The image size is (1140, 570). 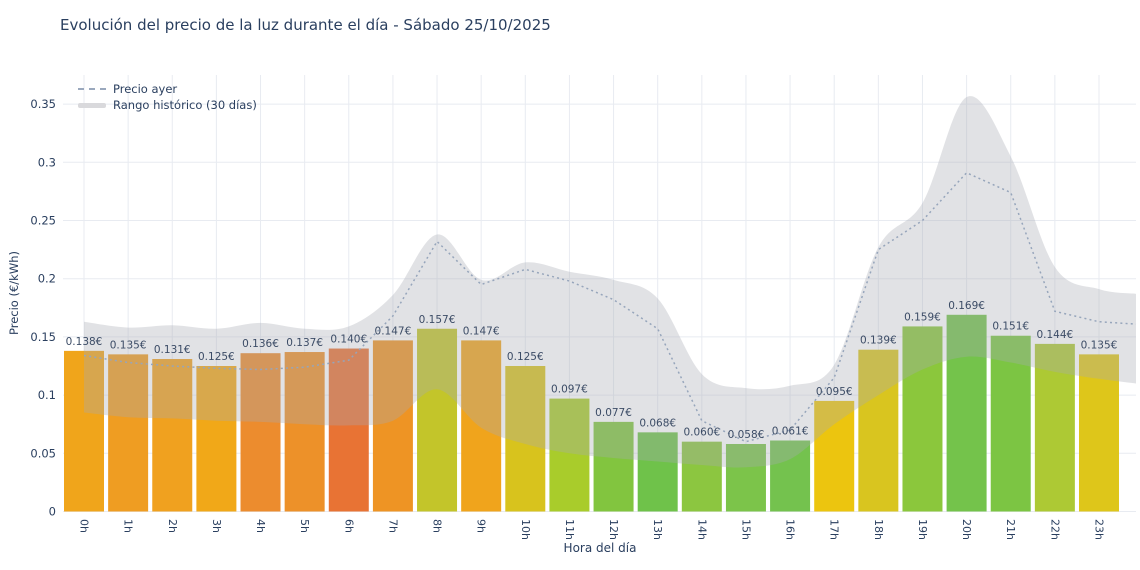 What do you see at coordinates (185, 105) in the screenshot?
I see `legend-label: Rango histórico (30 días)` at bounding box center [185, 105].